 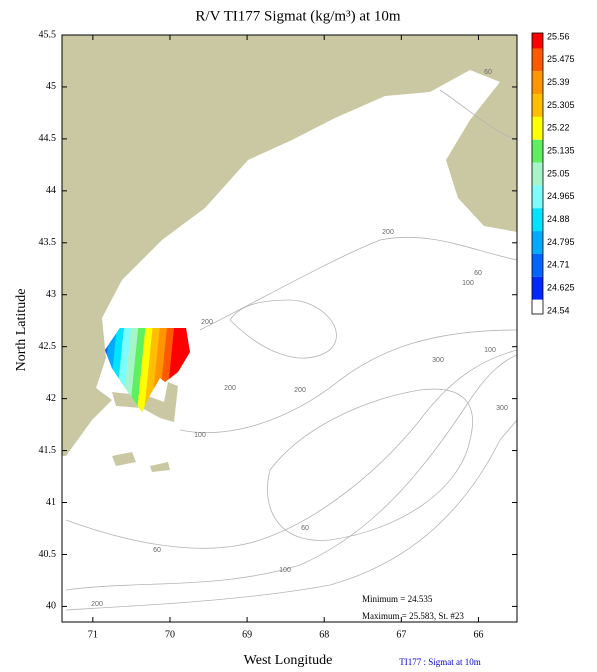 I want to click on y-tick-label: 43, so click(x=51, y=294).